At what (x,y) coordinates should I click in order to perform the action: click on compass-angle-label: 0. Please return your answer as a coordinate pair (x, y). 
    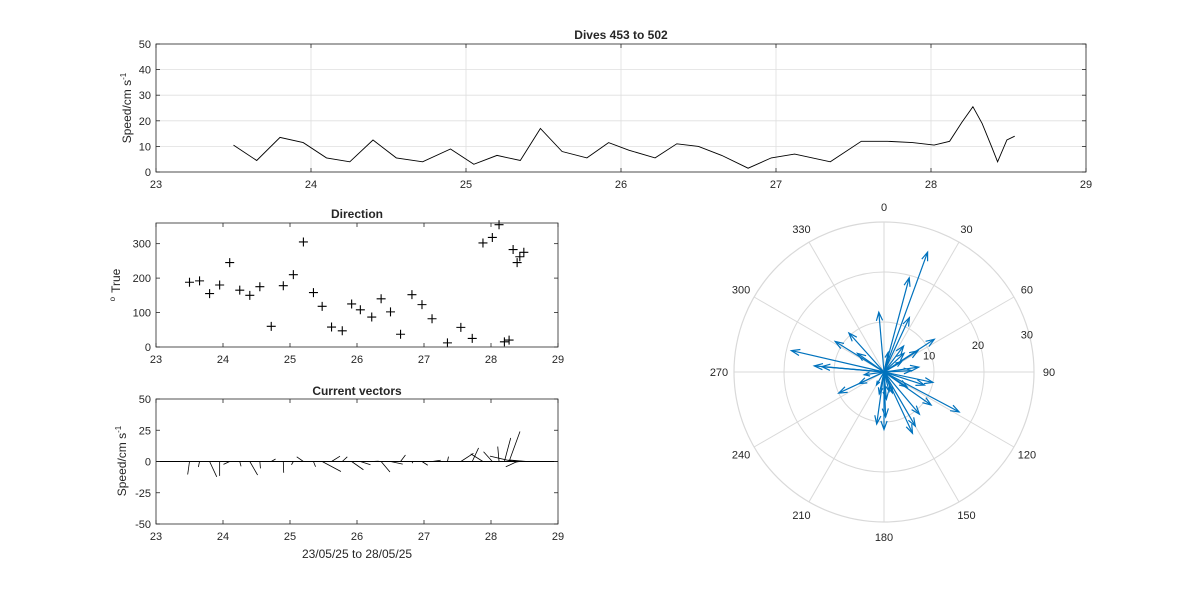
    Looking at the image, I should click on (884, 208).